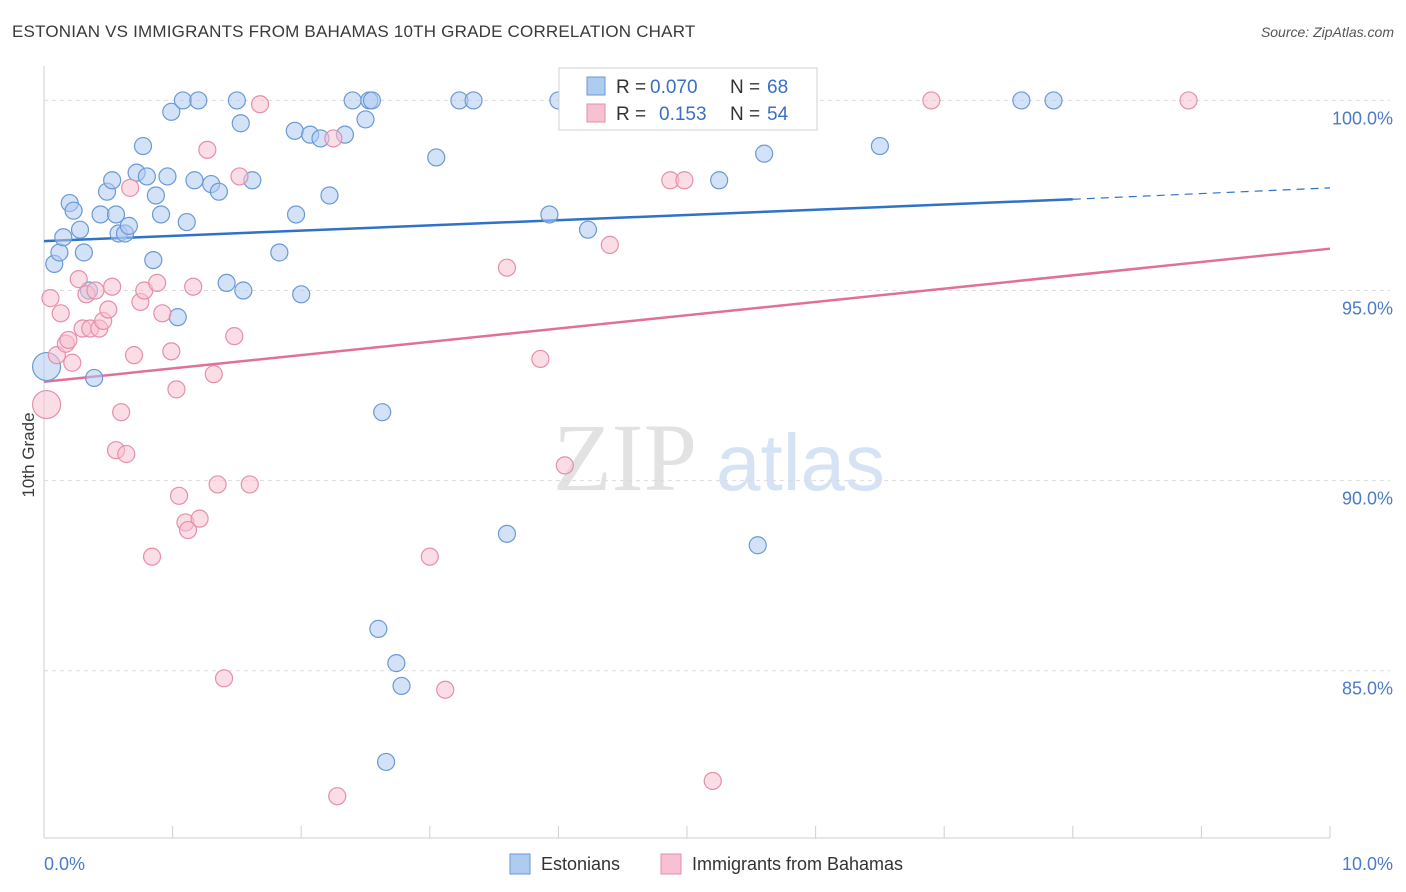 The height and width of the screenshot is (892, 1406). I want to click on legend-n-value: 68, so click(777, 87).